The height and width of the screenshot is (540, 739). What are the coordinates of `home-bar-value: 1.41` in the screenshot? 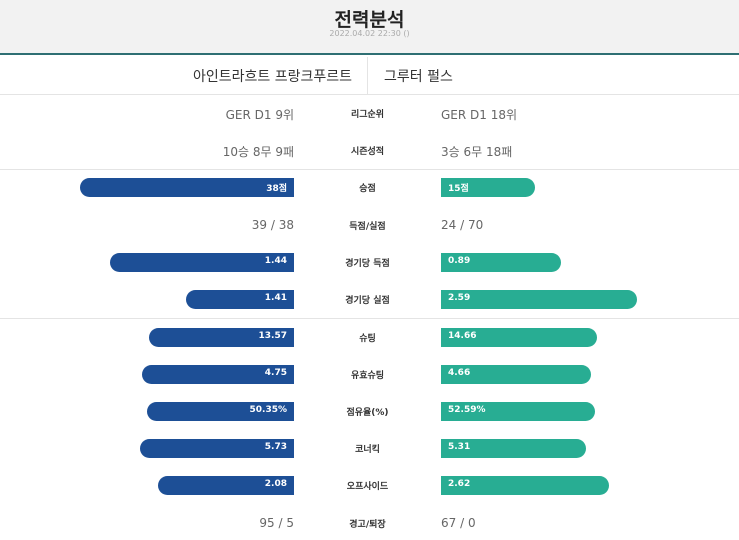 It's located at (275, 298).